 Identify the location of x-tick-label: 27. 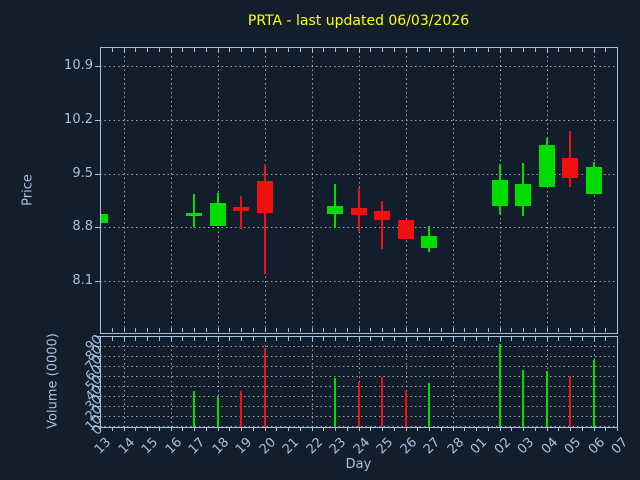
(432, 446).